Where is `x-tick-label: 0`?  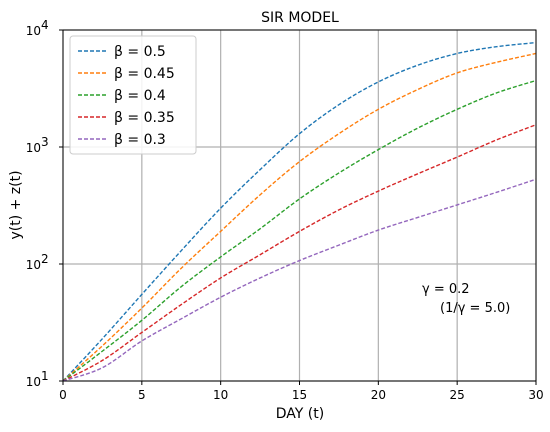 x-tick-label: 0 is located at coordinates (63, 395).